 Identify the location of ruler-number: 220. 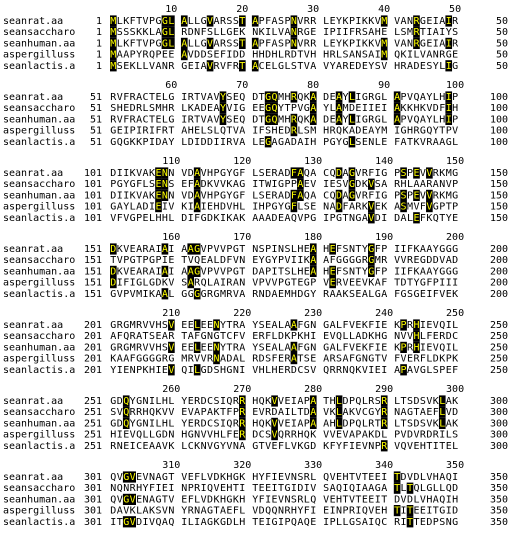
(242, 313).